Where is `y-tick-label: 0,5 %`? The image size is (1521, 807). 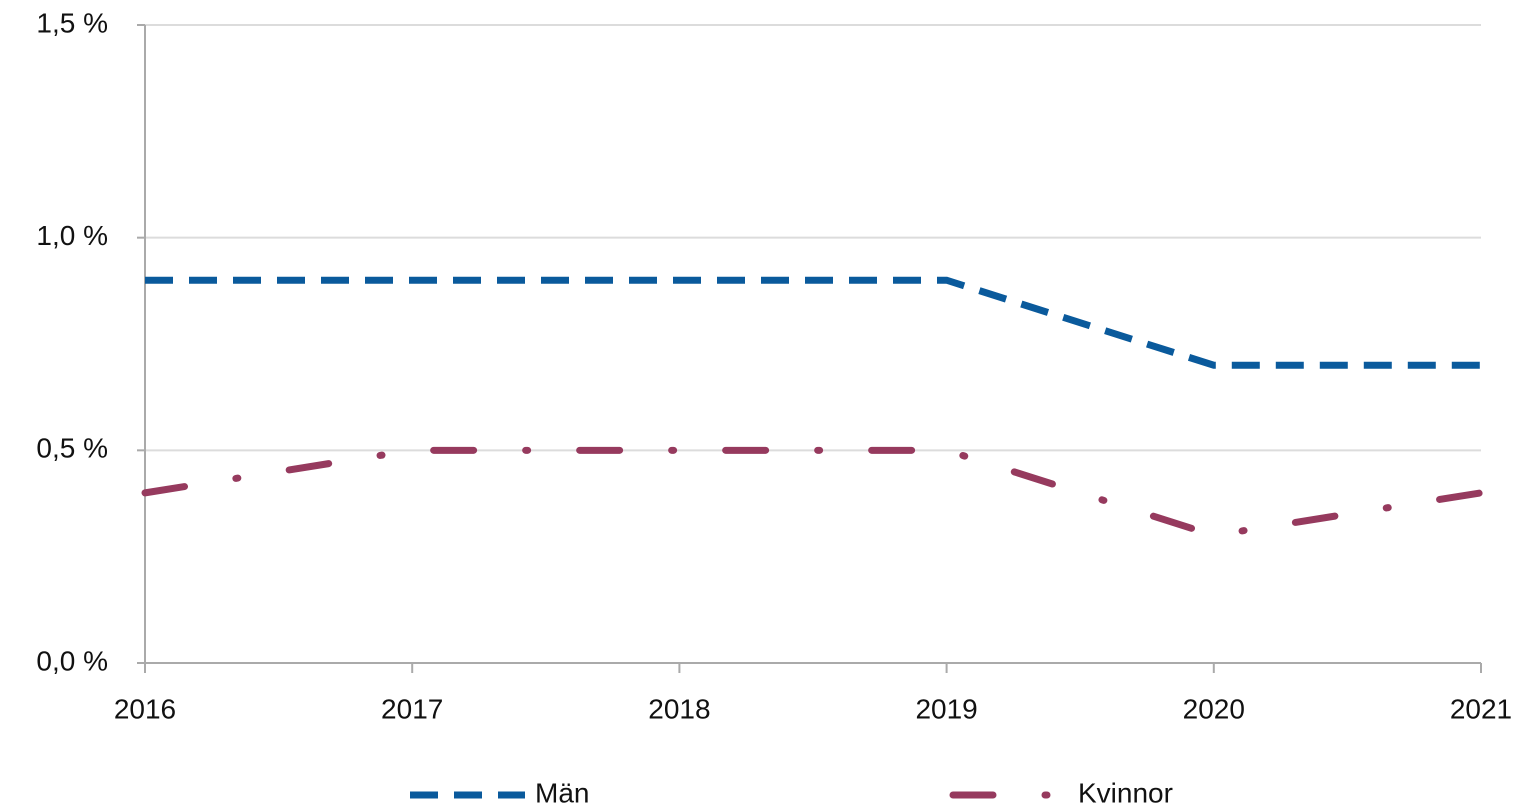
y-tick-label: 0,5 % is located at coordinates (72, 448).